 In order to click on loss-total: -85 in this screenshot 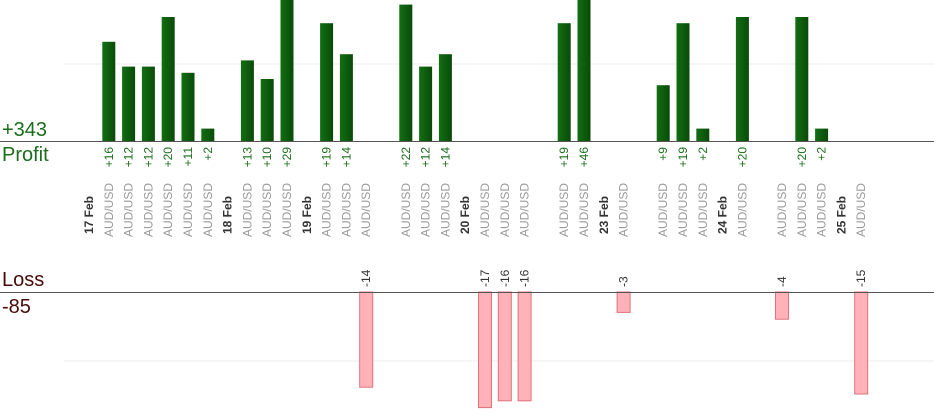, I will do `click(16, 307)`.